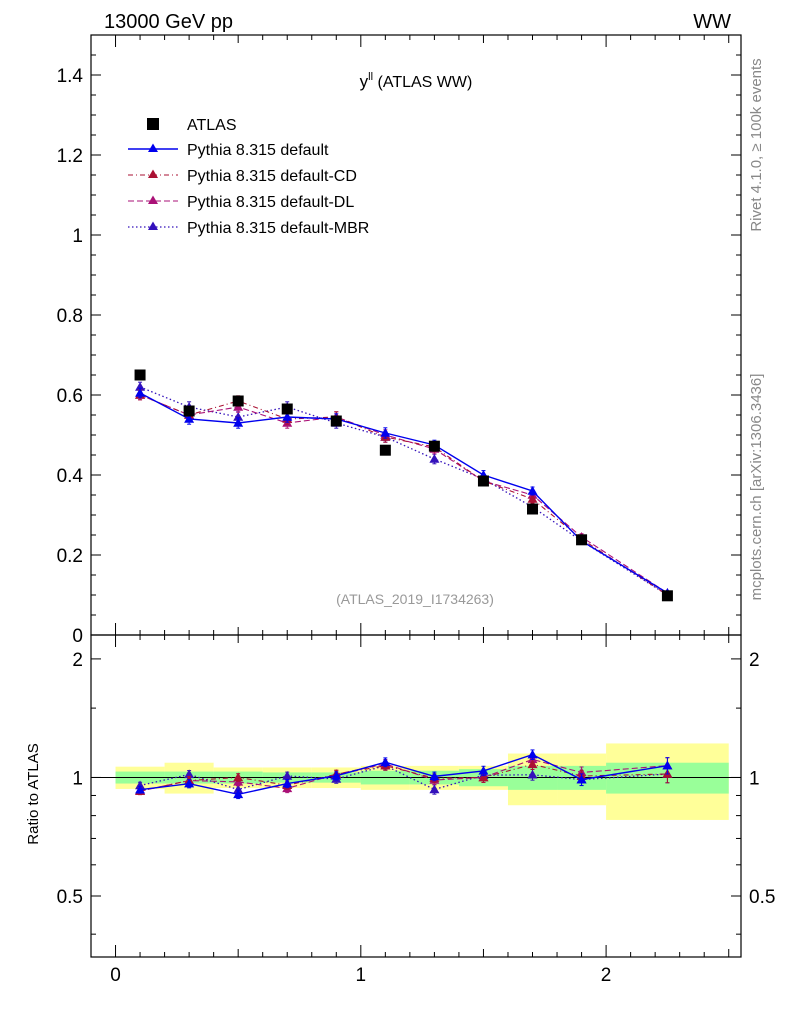 Image resolution: width=786 pixels, height=1024 pixels. I want to click on series-0-line, so click(403, 493).